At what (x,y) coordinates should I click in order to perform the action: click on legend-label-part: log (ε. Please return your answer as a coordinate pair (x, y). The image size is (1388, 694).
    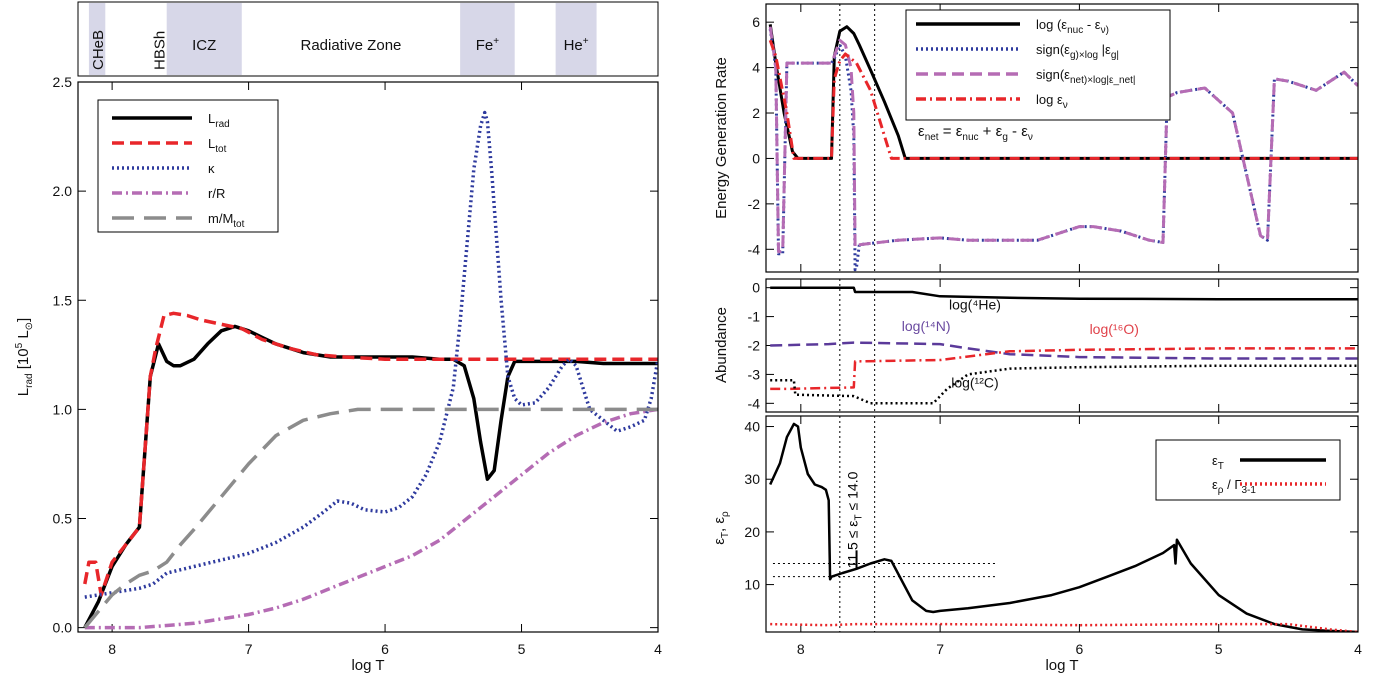
    Looking at the image, I should click on (1051, 24).